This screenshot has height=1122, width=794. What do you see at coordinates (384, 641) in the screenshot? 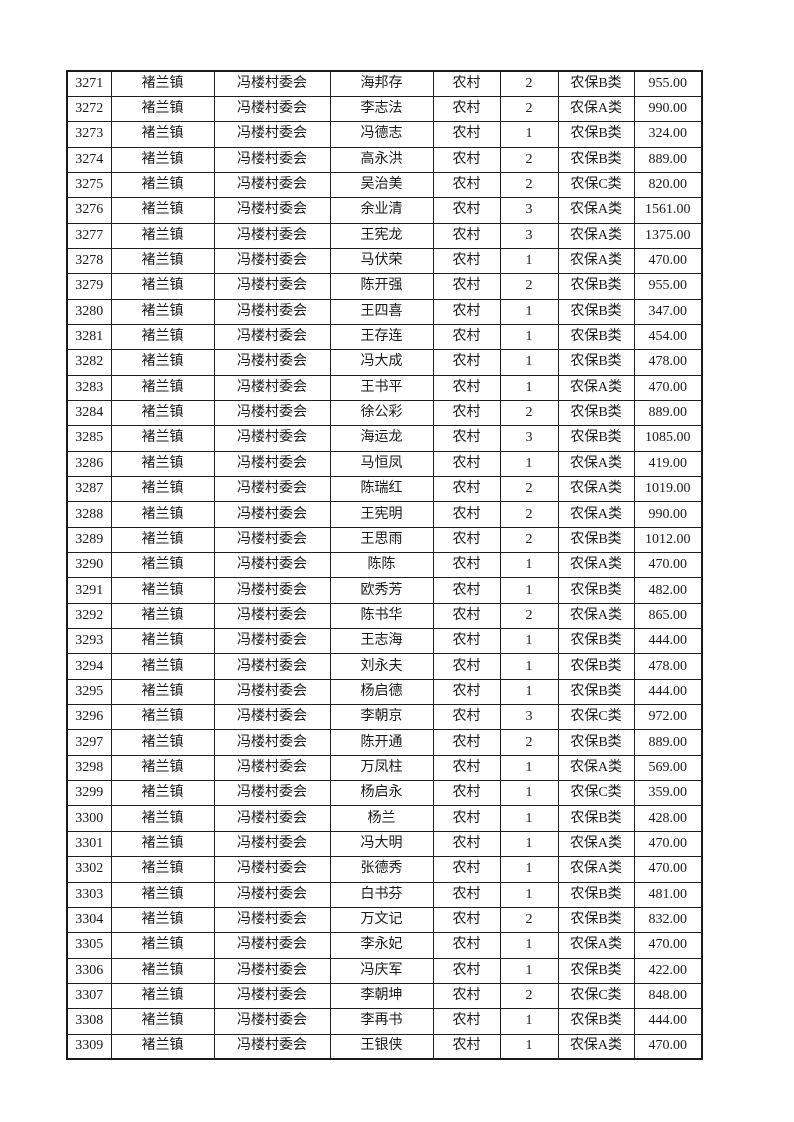
I see `table-row: 3293 褚兰镇 冯楼村委会 王志海 农村 1 农保B类 444.00` at bounding box center [384, 641].